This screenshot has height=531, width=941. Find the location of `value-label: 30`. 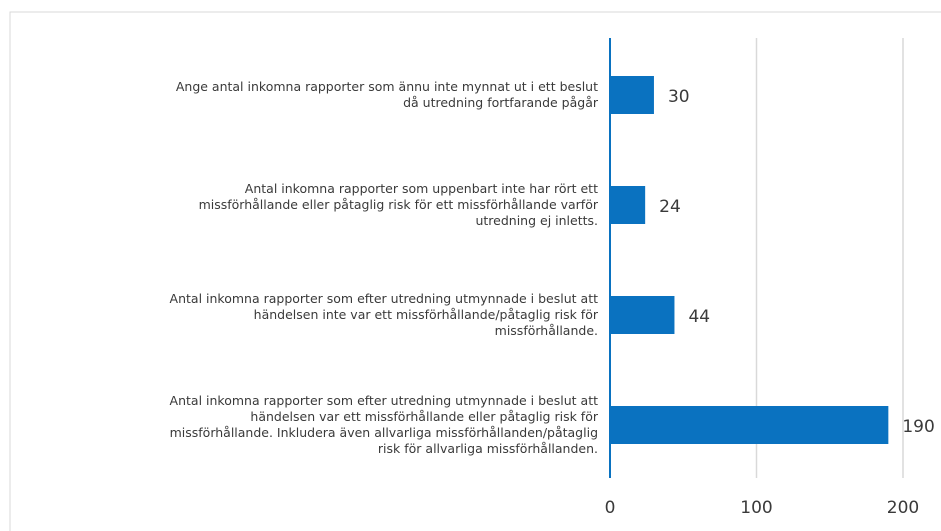

value-label: 30 is located at coordinates (679, 97).